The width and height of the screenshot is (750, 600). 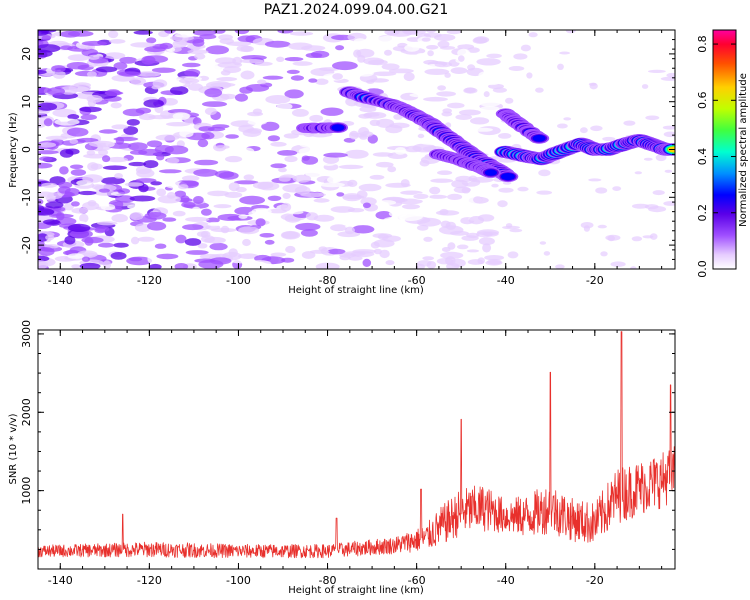 What do you see at coordinates (13, 448) in the screenshot?
I see `snr-y-axis-label: SNR (10 * v/v)` at bounding box center [13, 448].